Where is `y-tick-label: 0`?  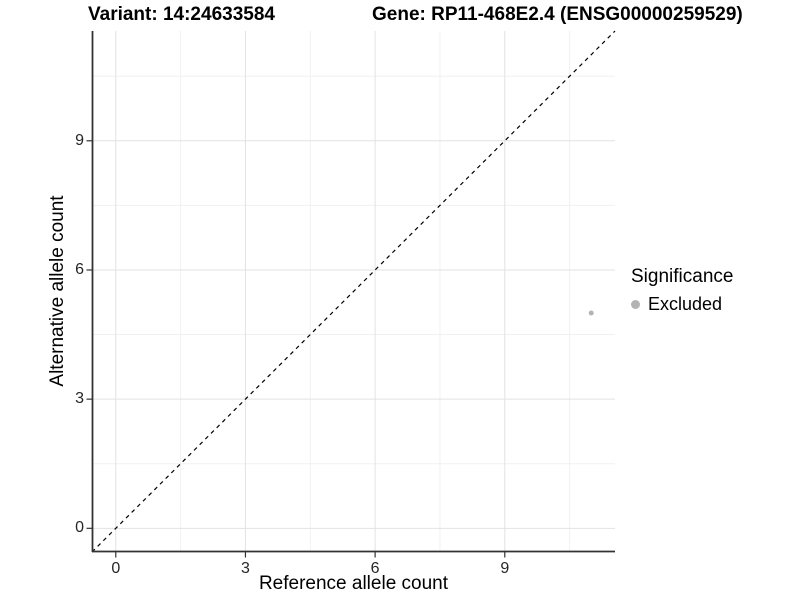 y-tick-label: 0 is located at coordinates (79, 528).